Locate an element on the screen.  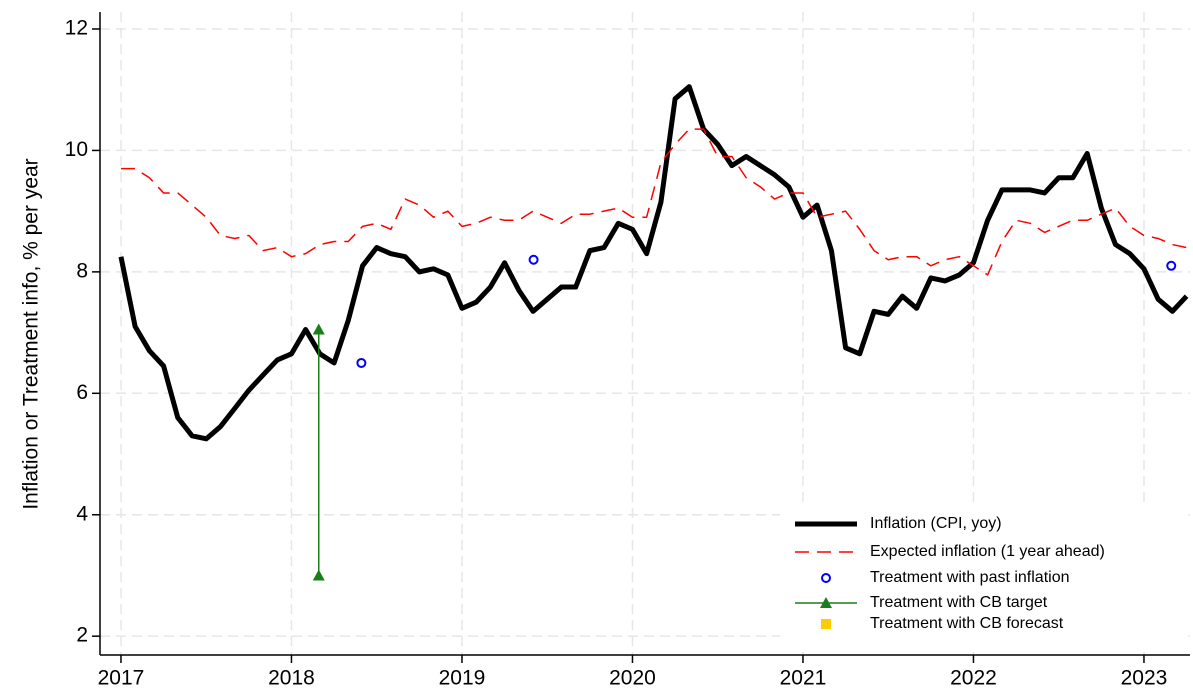
y-tick-label: 12 is located at coordinates (76, 28).